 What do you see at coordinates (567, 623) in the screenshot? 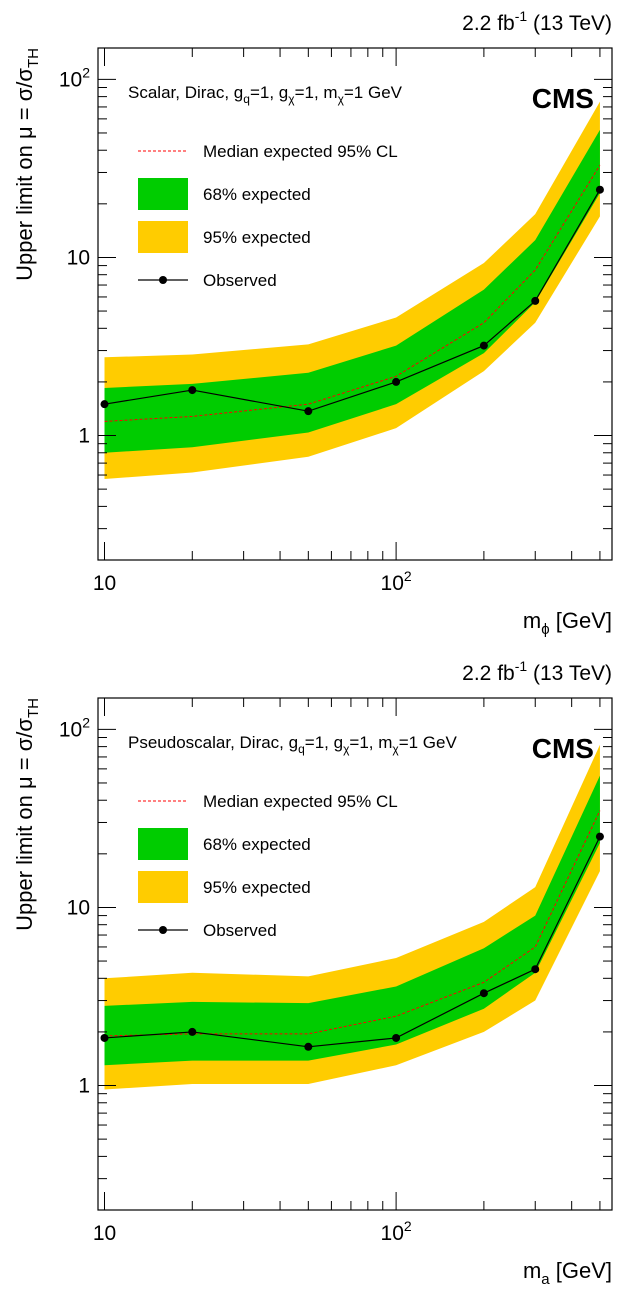
I see `x-axis-title: mϕ [GeV]` at bounding box center [567, 623].